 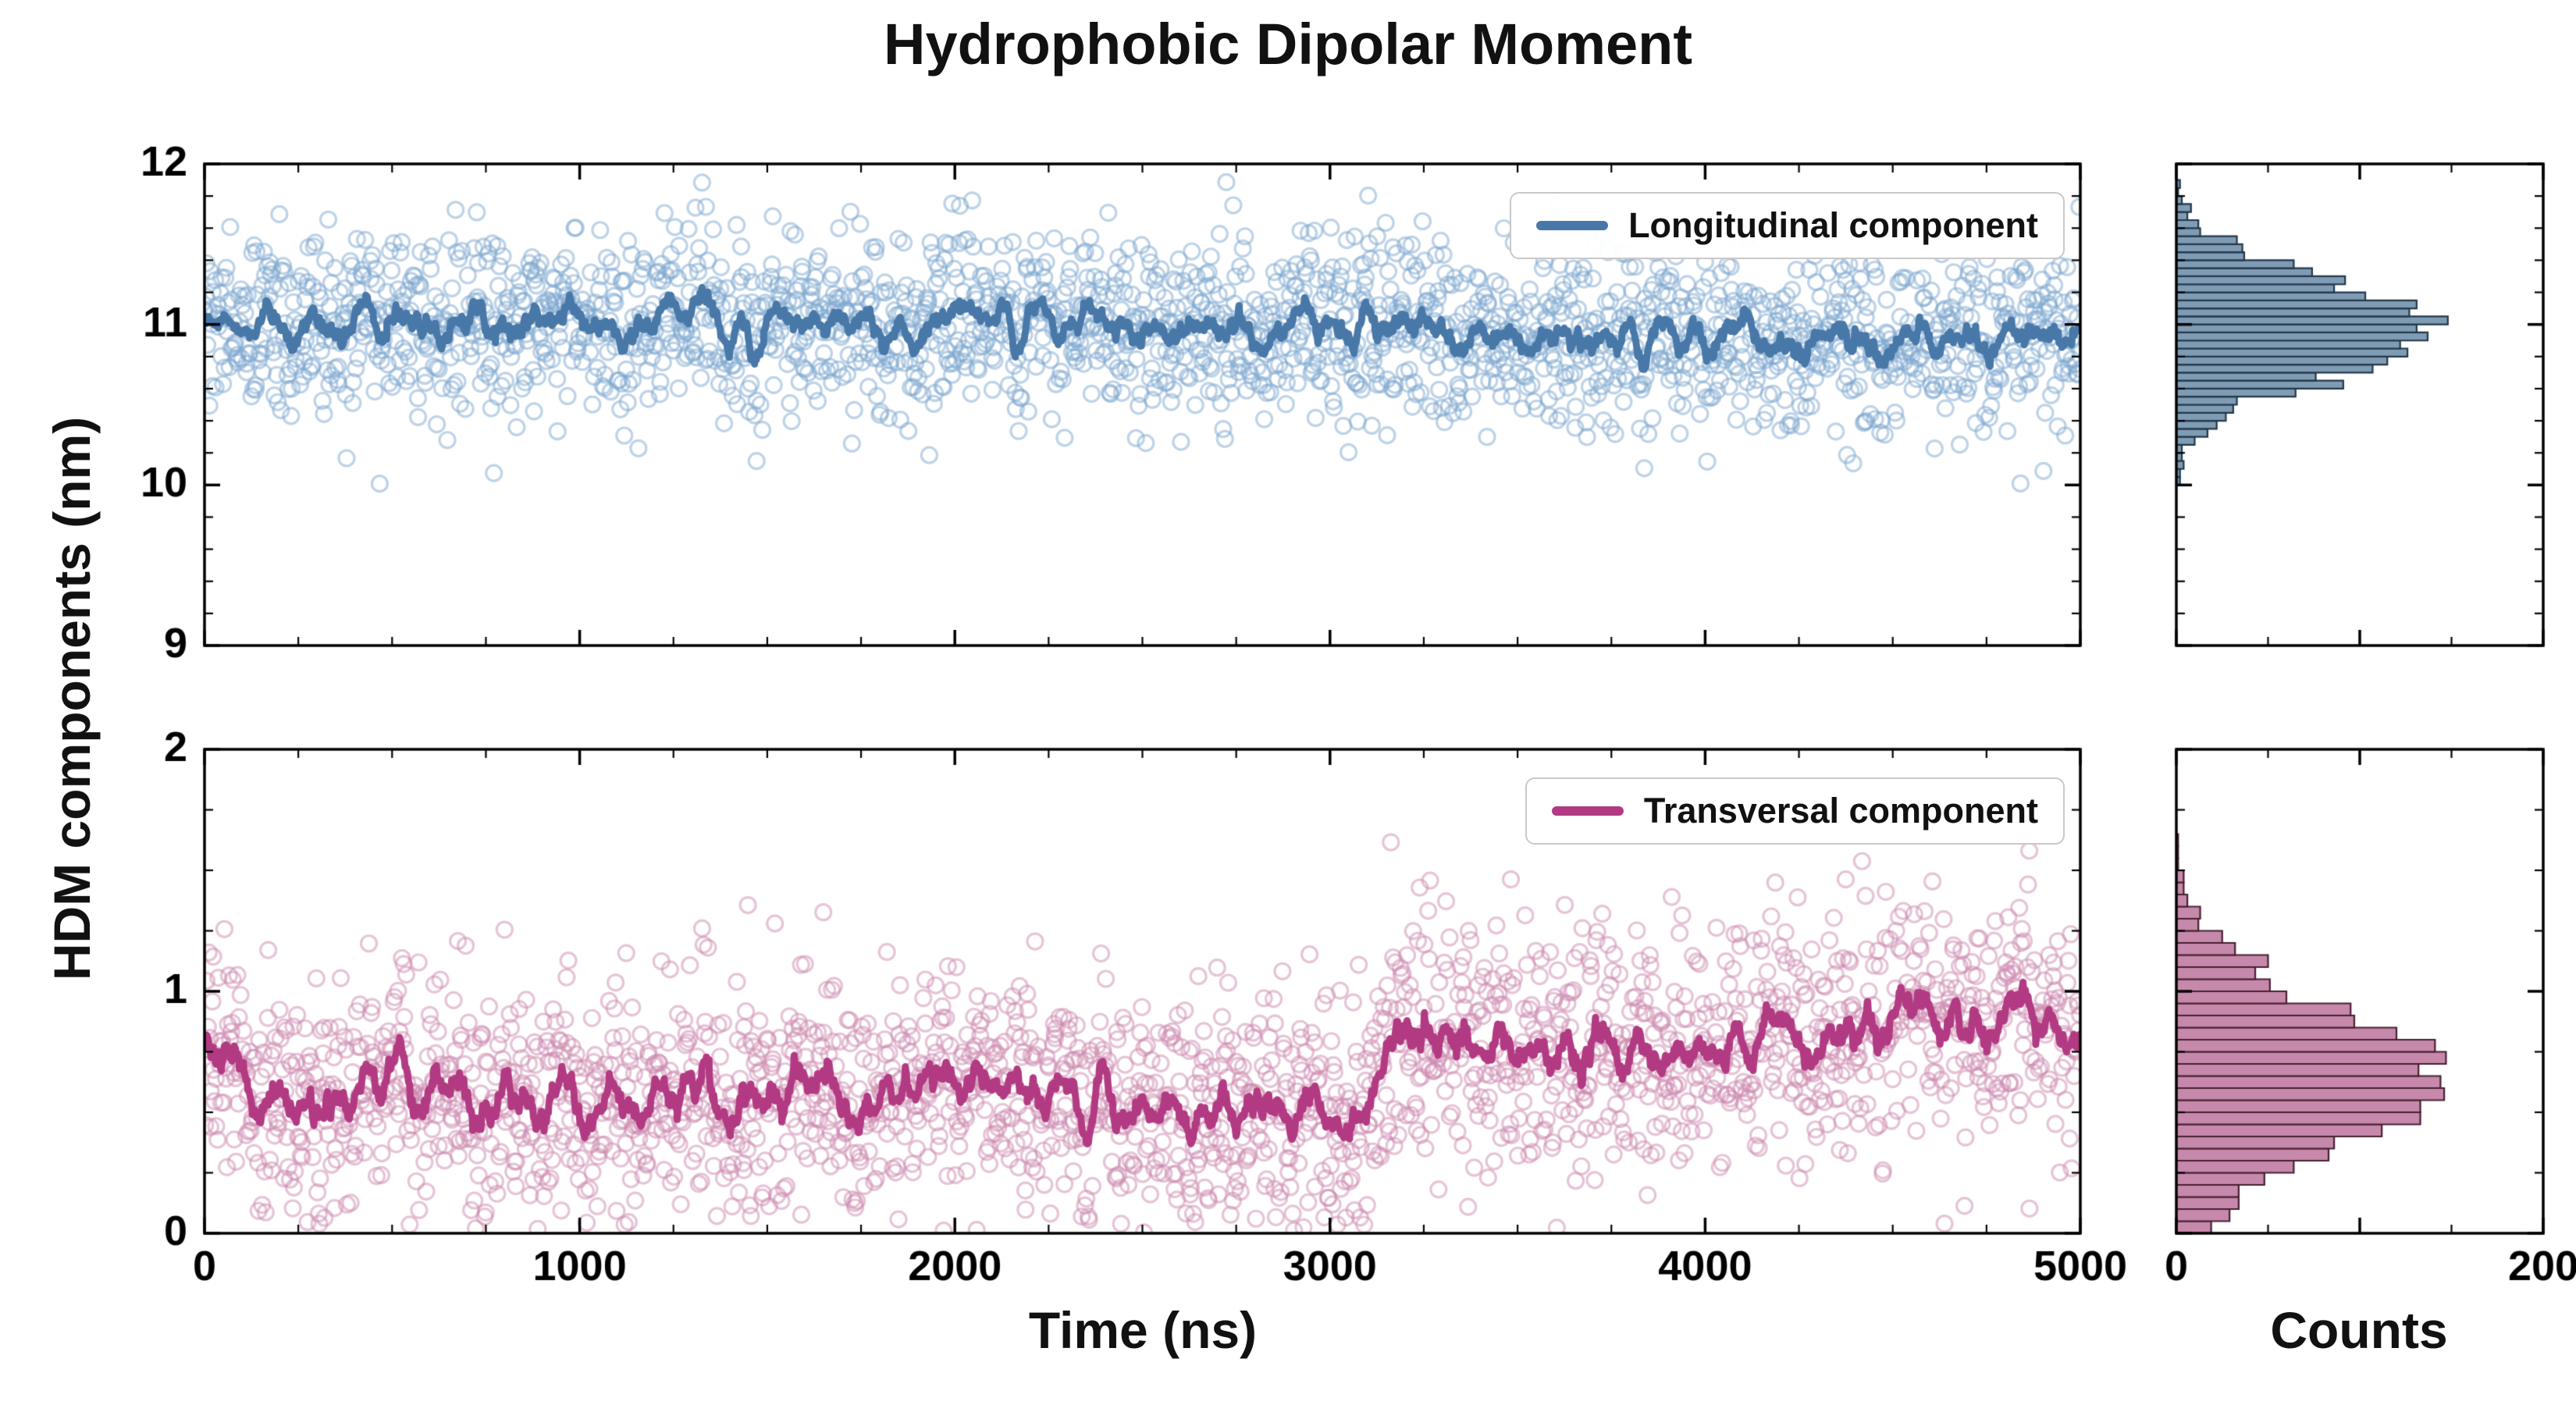 I want to click on legend-line-swatch-longitudinal, so click(x=1572, y=225).